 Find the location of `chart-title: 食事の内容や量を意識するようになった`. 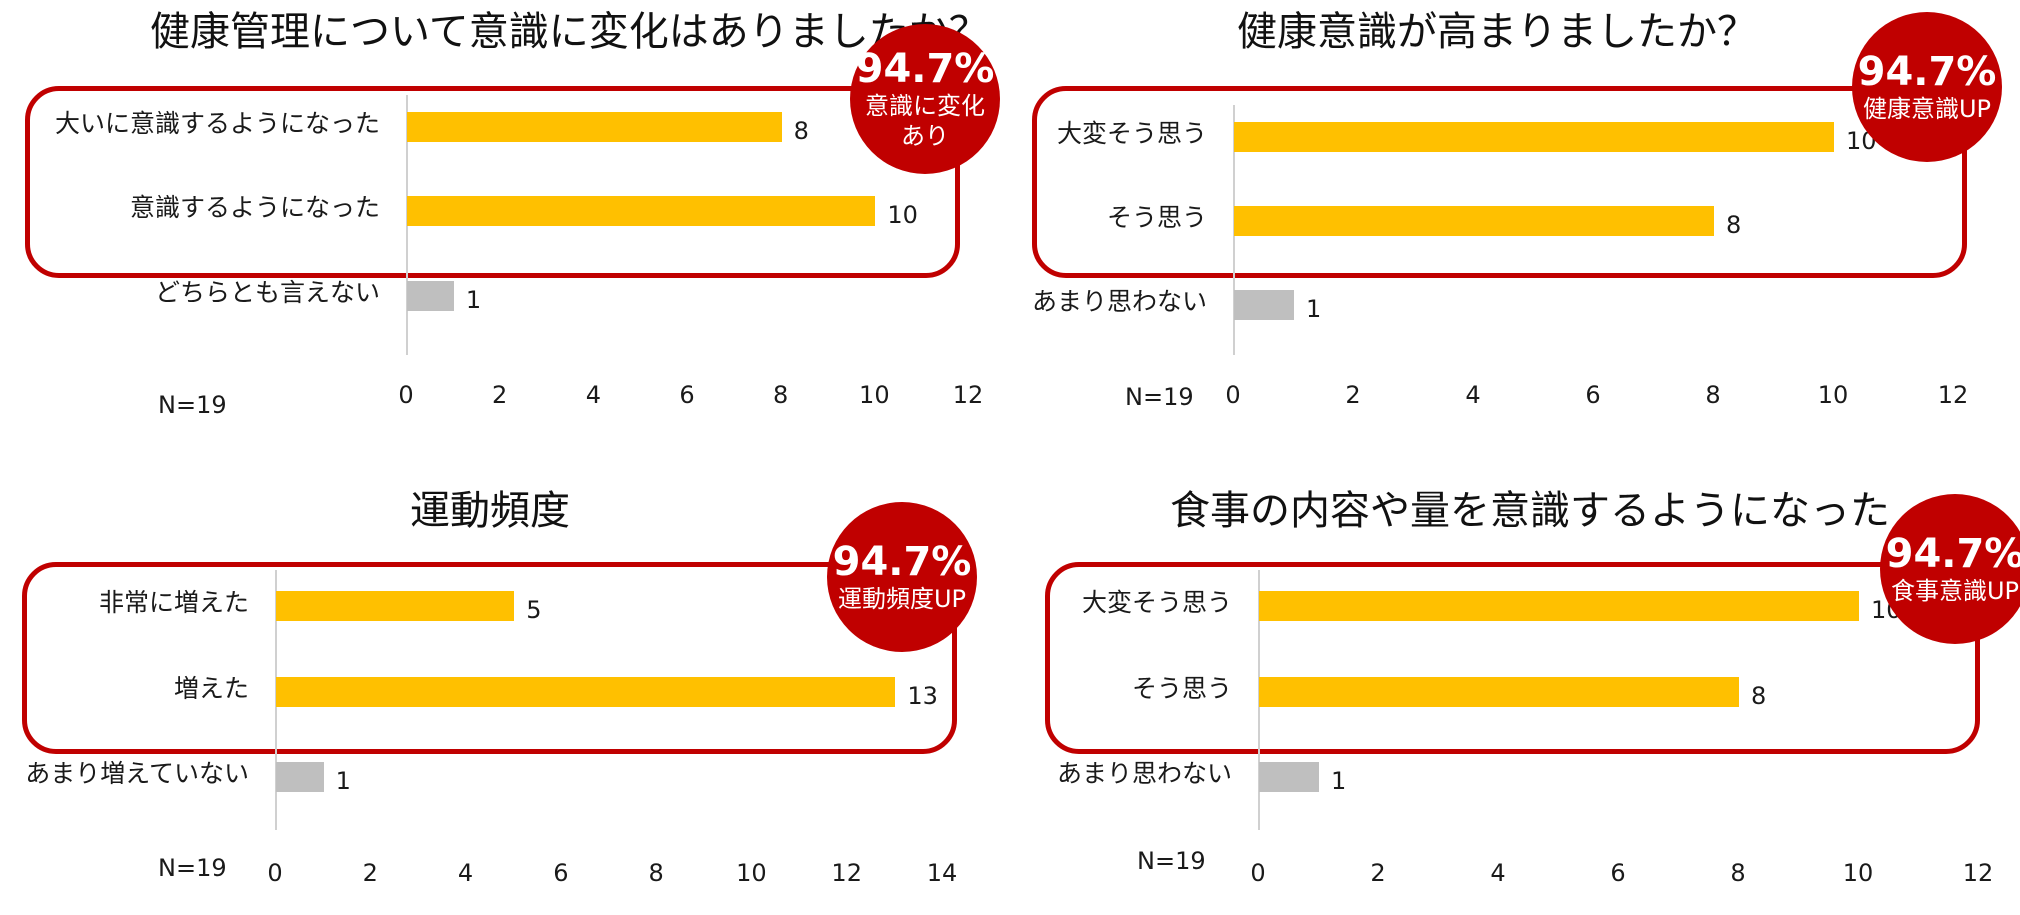

chart-title: 食事の内容や量を意識するようになった is located at coordinates (1530, 511).